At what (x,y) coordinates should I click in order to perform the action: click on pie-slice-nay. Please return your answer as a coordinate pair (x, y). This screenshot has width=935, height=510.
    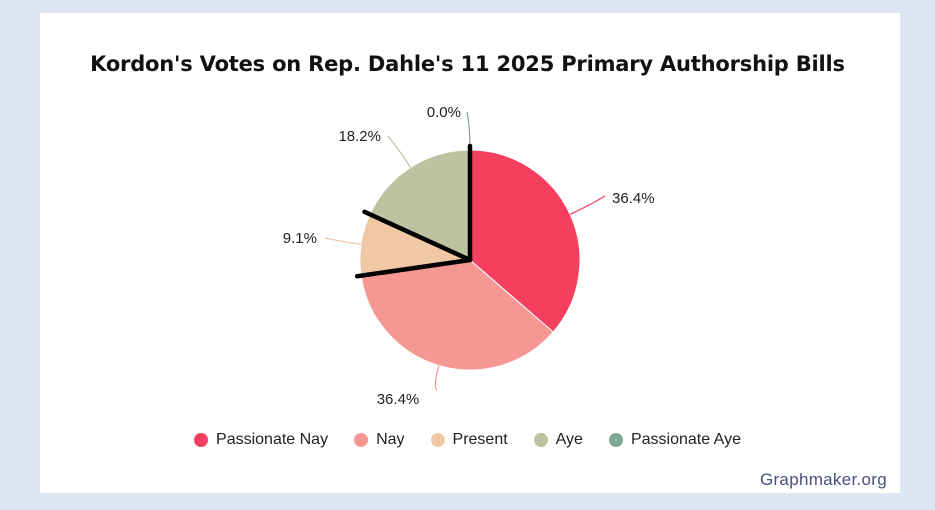
    Looking at the image, I should click on (457, 315).